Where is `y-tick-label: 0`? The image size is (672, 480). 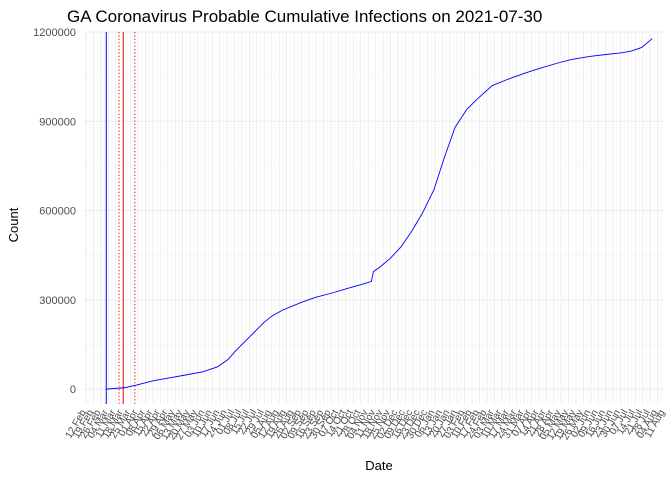
y-tick-label: 0 is located at coordinates (73, 390).